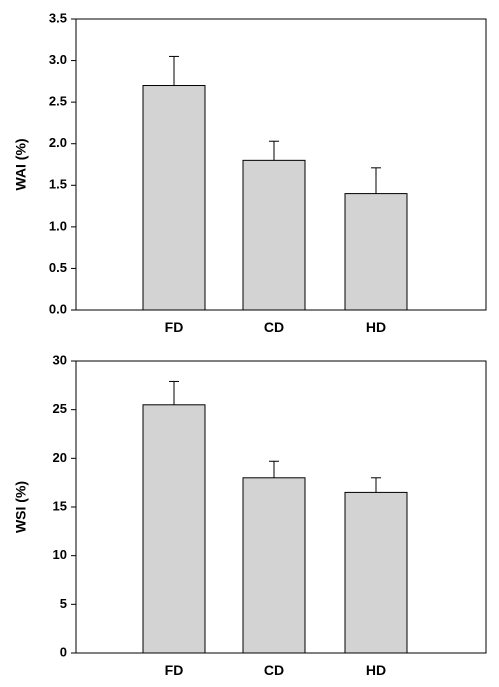 The height and width of the screenshot is (687, 499). What do you see at coordinates (21, 164) in the screenshot?
I see `wai-y-axis-title: WAI (%)` at bounding box center [21, 164].